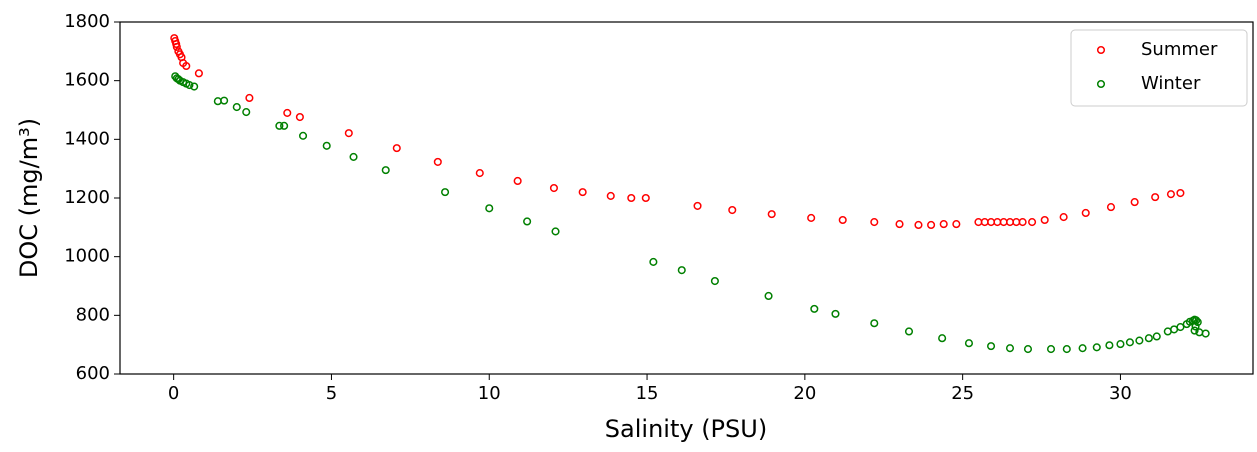 The image size is (1257, 452). I want to click on y-tick-label: 1200, so click(87, 197).